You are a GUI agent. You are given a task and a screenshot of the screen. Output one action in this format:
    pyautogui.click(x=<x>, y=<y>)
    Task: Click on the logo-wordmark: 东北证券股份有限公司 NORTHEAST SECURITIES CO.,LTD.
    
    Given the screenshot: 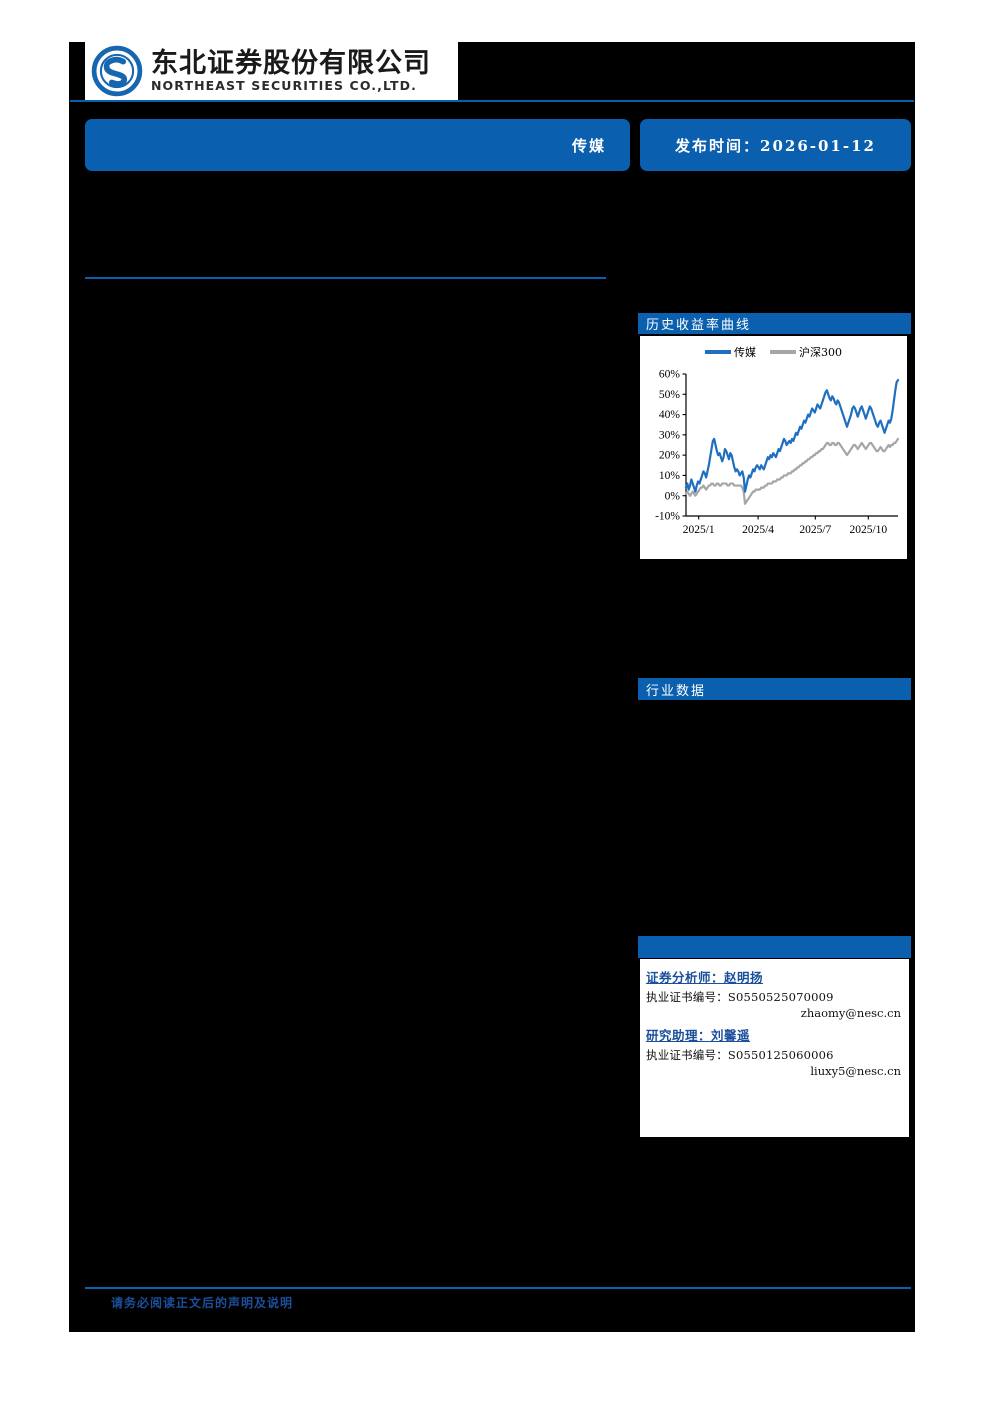 What is the action you would take?
    pyautogui.click(x=291, y=71)
    